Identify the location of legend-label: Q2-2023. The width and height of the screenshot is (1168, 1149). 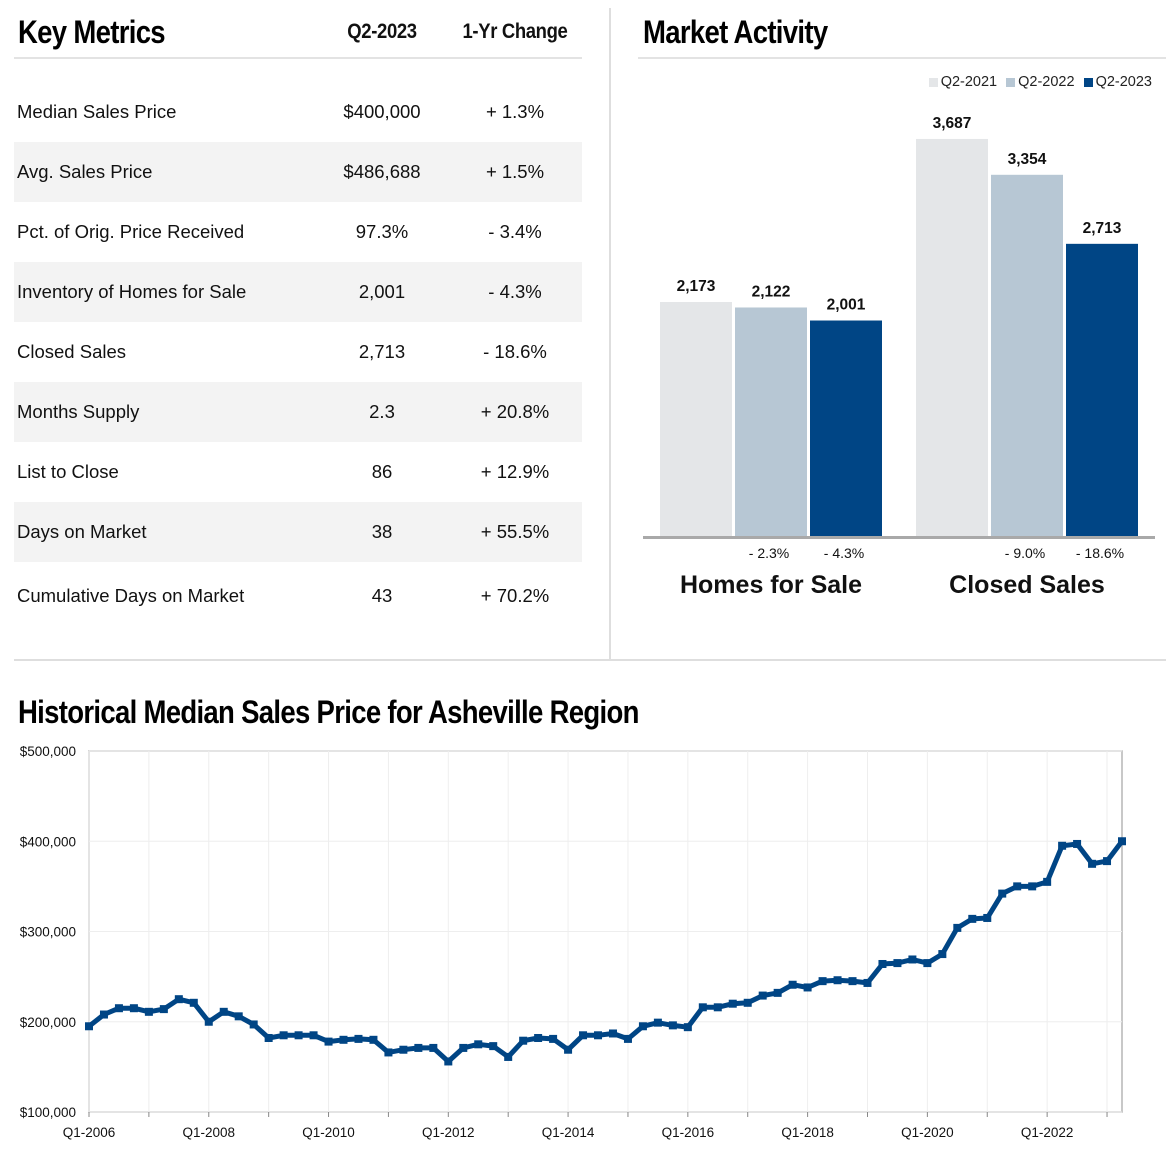
(1123, 82).